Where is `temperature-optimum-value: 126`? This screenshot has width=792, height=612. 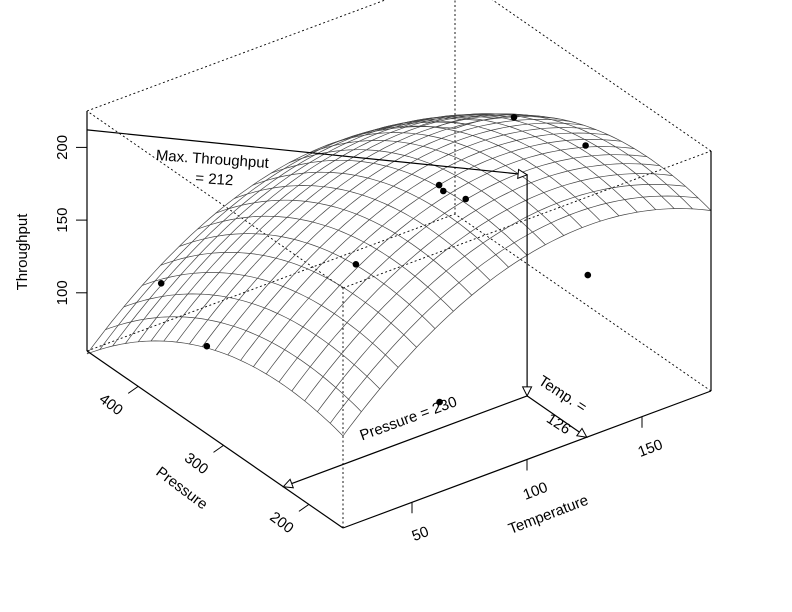
temperature-optimum-value: 126 is located at coordinates (558, 424).